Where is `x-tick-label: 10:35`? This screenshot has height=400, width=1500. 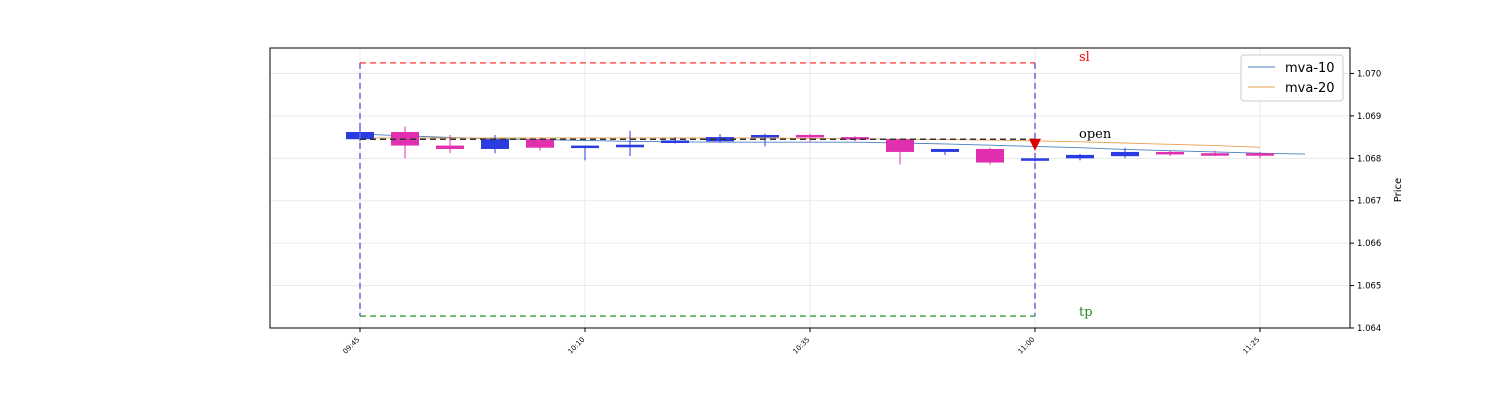
x-tick-label: 10:35 is located at coordinates (801, 346).